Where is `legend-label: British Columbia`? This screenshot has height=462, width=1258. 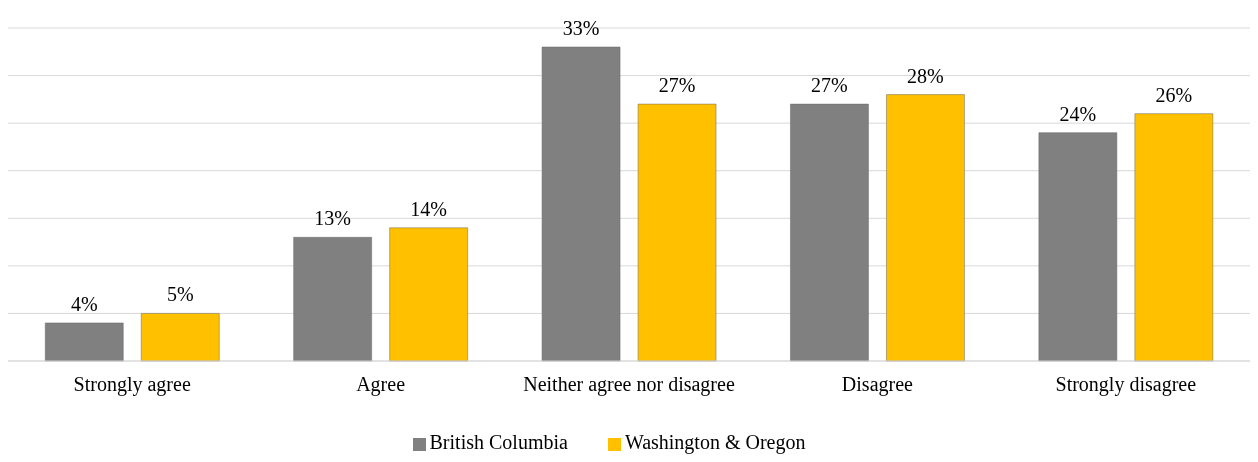
legend-label: British Columbia is located at coordinates (498, 442).